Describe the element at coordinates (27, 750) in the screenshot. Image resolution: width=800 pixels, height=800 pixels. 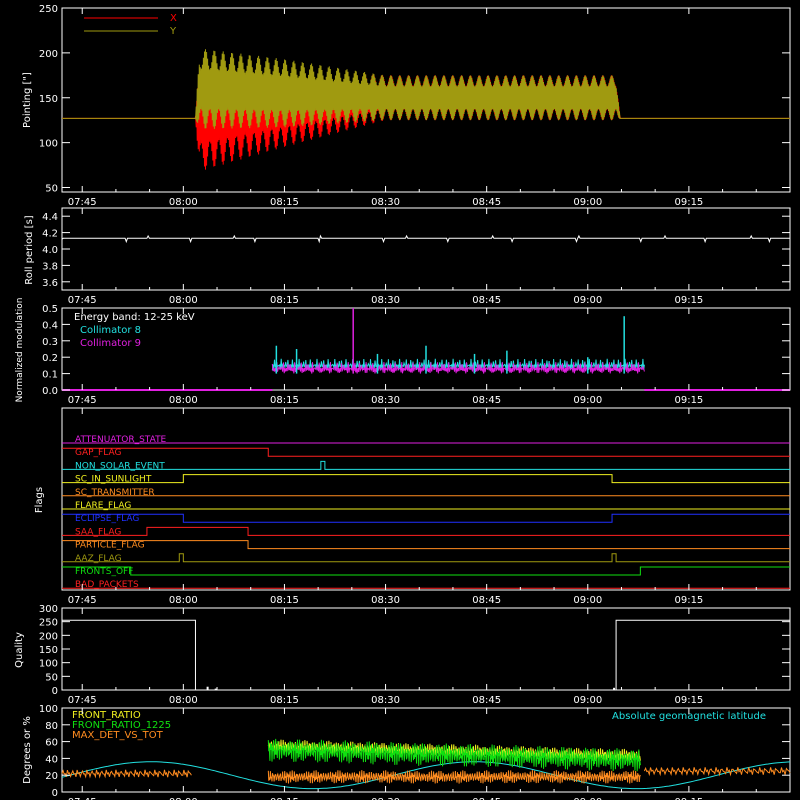
I see `ratios-ylabel: Degrees or %` at that location.